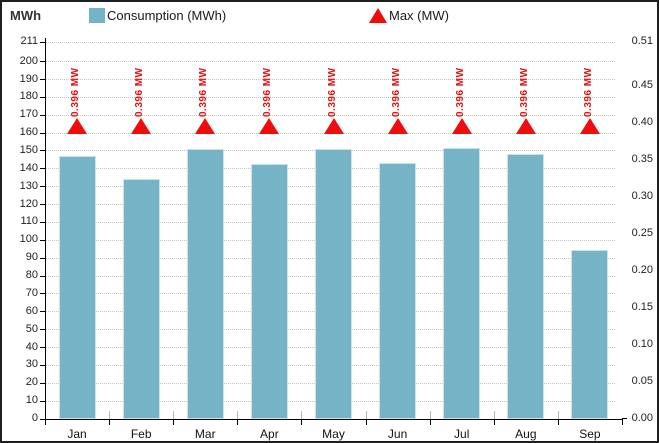 The image size is (659, 443). Describe the element at coordinates (269, 291) in the screenshot. I see `bar-apr` at that location.